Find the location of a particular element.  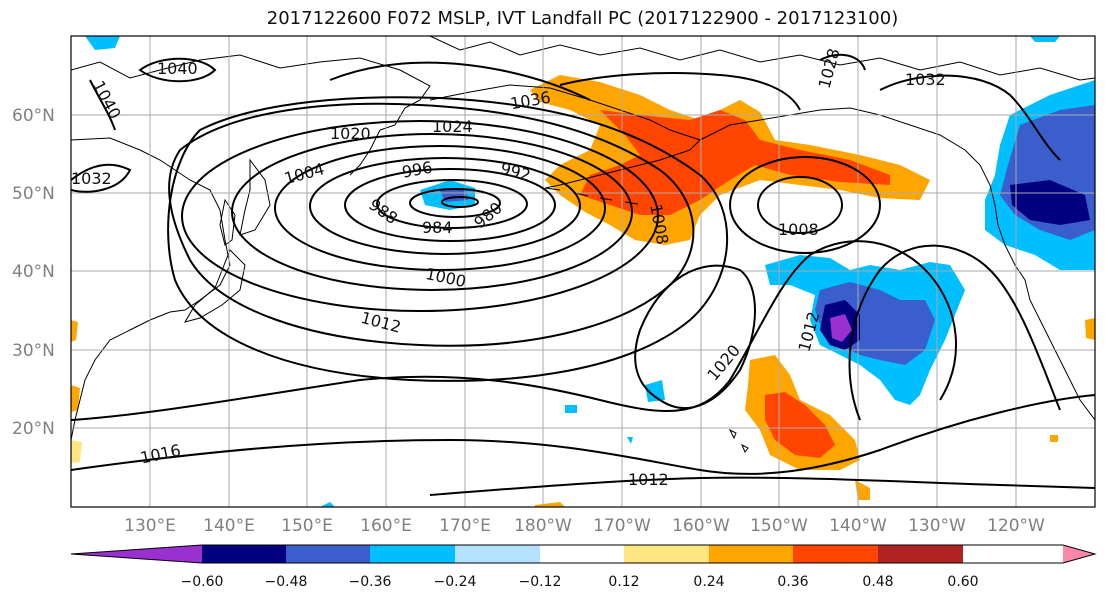

ivt-strong-positive-south is located at coordinates (800, 425).